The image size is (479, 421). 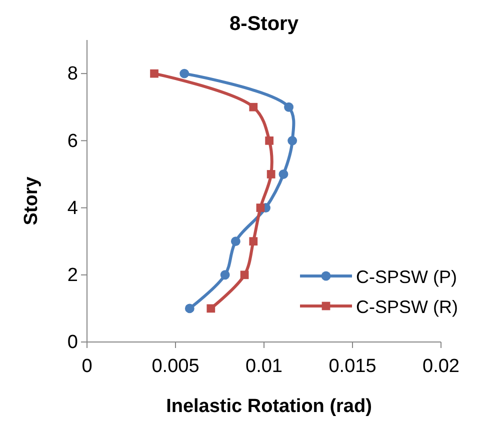 What do you see at coordinates (72, 343) in the screenshot?
I see `y-tick-label: 0` at bounding box center [72, 343].